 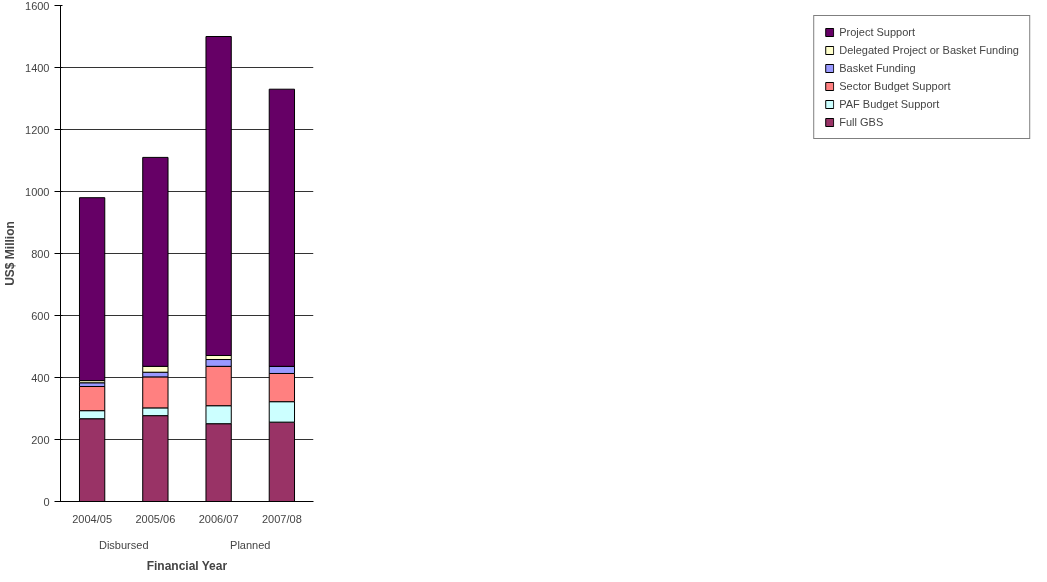 What do you see at coordinates (46, 501) in the screenshot?
I see `y-tick-label: 0` at bounding box center [46, 501].